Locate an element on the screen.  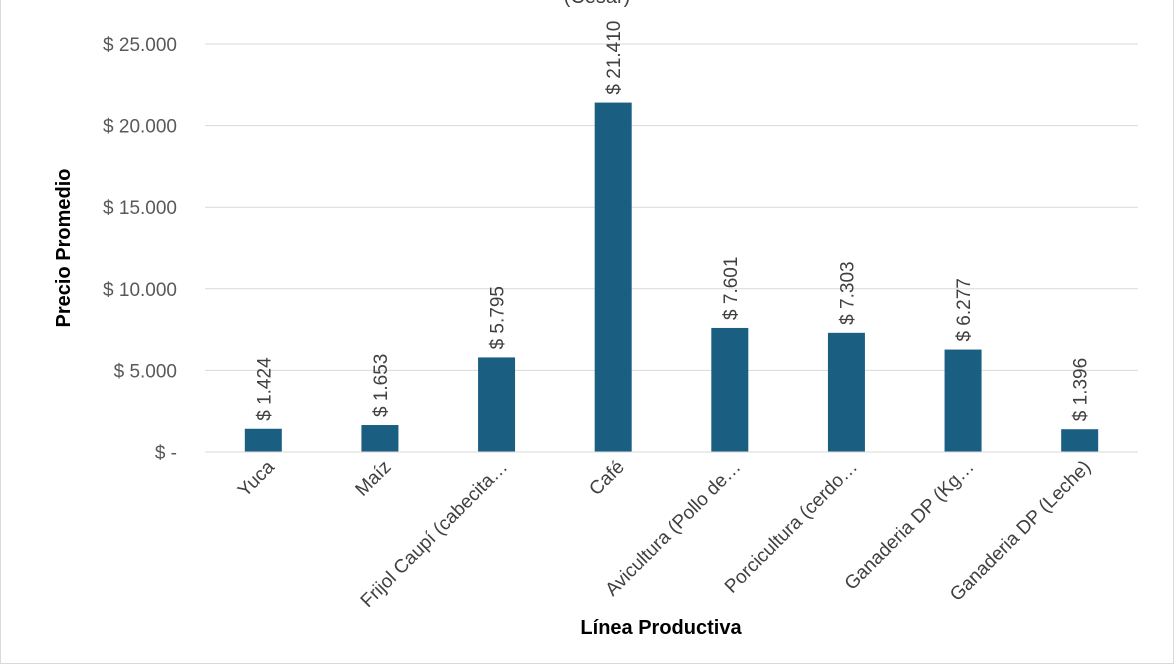
data-label: $ 7.303 is located at coordinates (847, 292).